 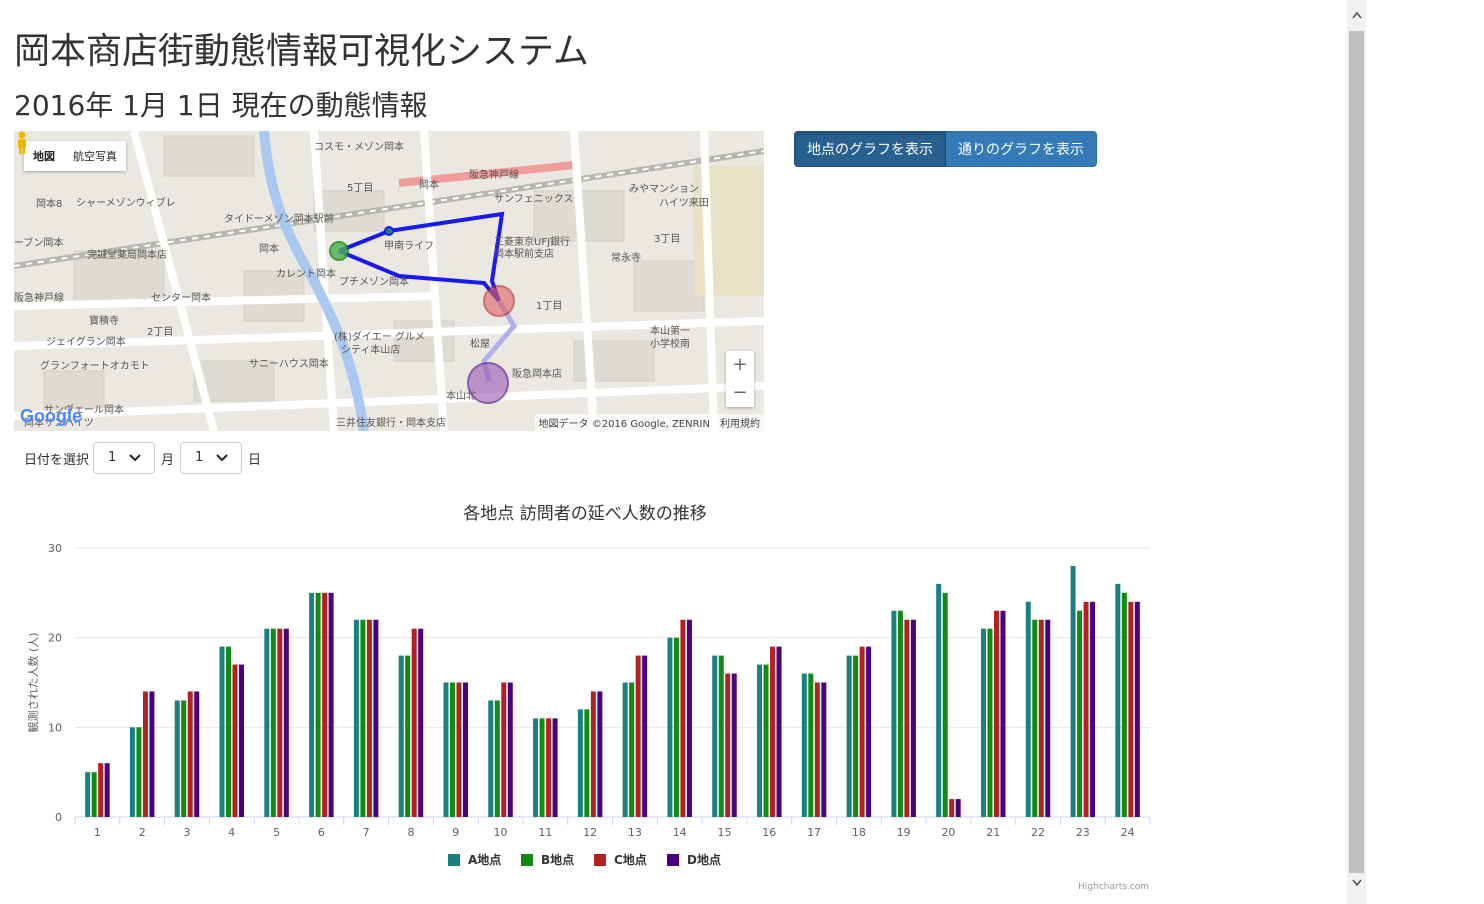 What do you see at coordinates (557, 859) in the screenshot?
I see `legend-item: B地点` at bounding box center [557, 859].